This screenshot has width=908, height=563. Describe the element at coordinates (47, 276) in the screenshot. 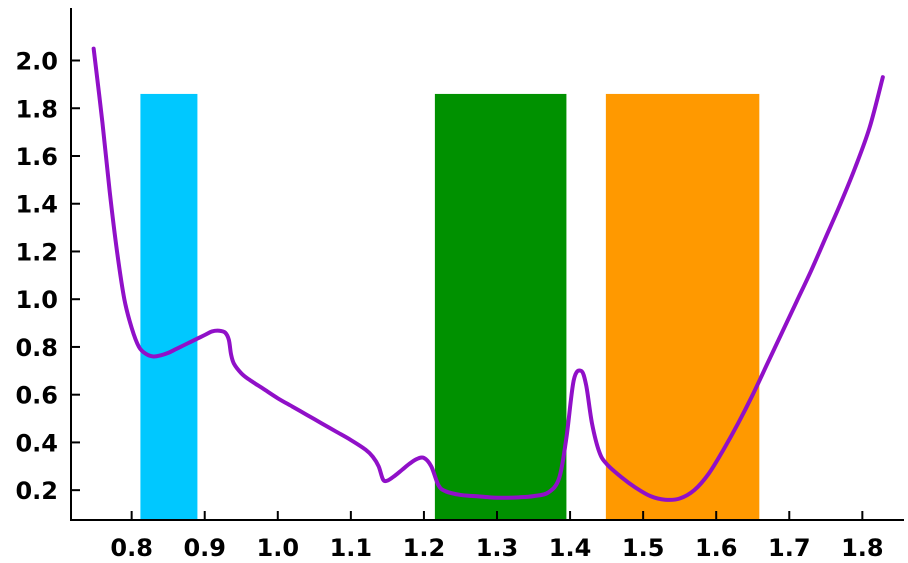

I see `y-axis-ticks: 0.2 0.4 0.6 0.8 1.0 1.2 1.4 1.6 1.8 2.0` at that location.